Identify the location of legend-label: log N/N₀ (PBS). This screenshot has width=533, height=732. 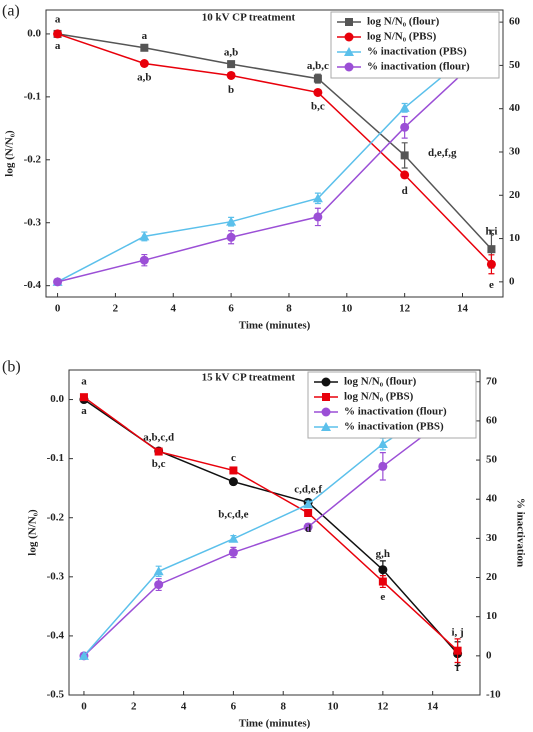
(402, 37).